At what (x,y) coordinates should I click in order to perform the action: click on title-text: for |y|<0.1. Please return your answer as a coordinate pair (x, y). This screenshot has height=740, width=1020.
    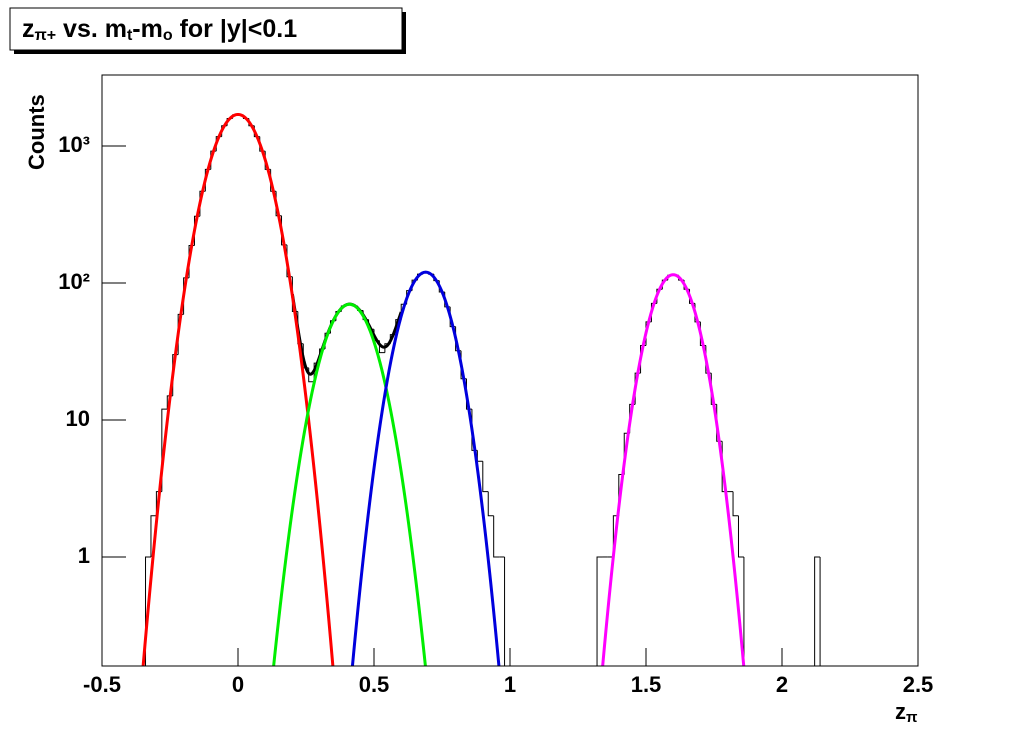
    Looking at the image, I should click on (235, 29).